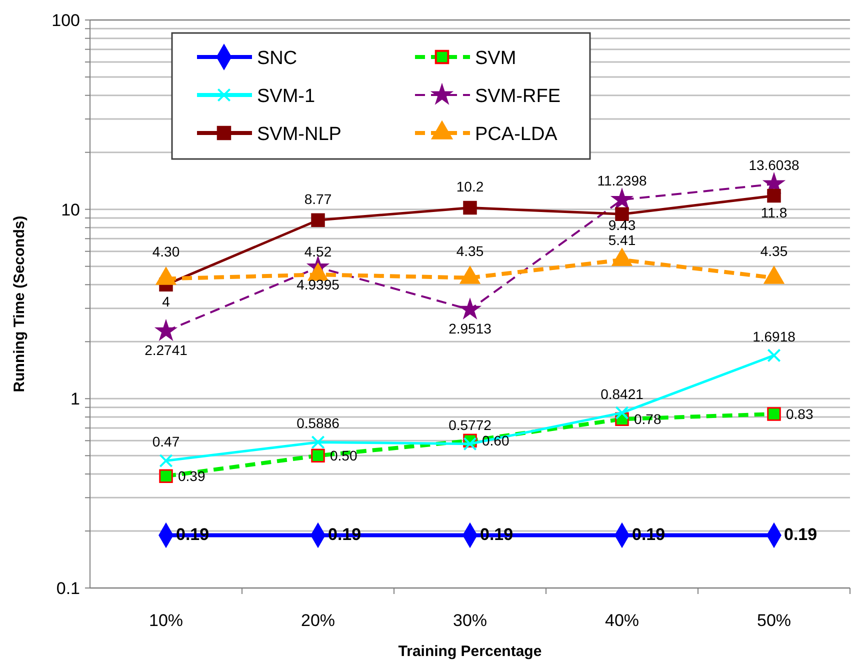 The height and width of the screenshot is (660, 855). What do you see at coordinates (622, 394) in the screenshot?
I see `data-label: 0.8421` at bounding box center [622, 394].